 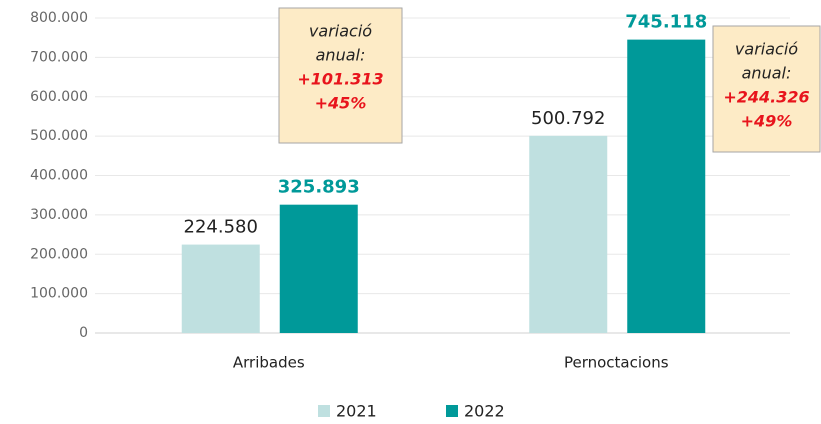 I want to click on y-tick-label: 400.000, so click(x=59, y=176).